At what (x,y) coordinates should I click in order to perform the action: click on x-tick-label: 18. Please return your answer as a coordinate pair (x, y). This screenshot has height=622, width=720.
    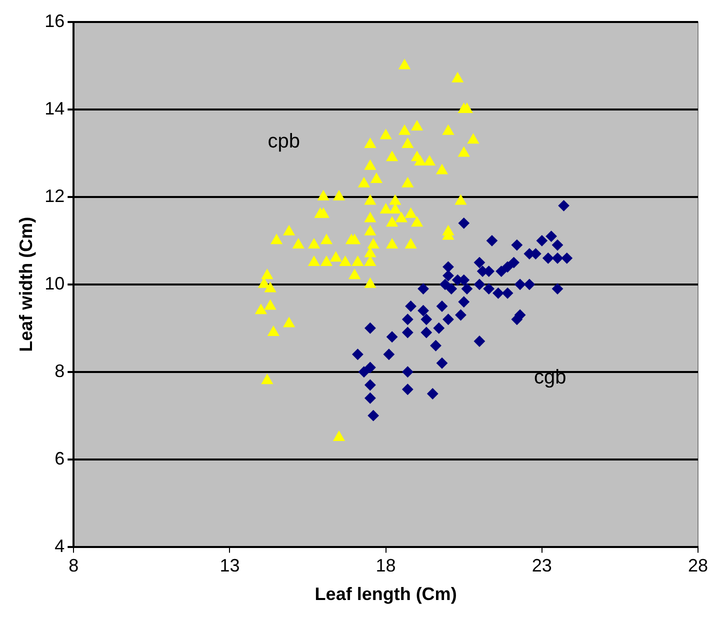
    Looking at the image, I should click on (386, 566).